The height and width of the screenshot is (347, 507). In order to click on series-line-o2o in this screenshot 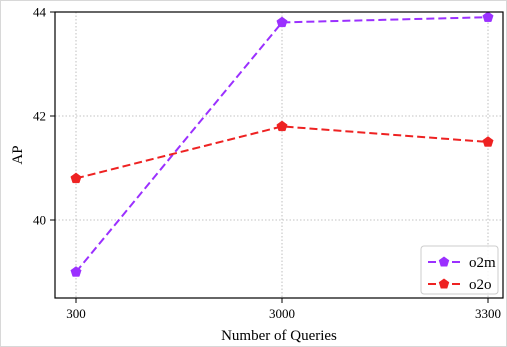, I will do `click(282, 152)`.